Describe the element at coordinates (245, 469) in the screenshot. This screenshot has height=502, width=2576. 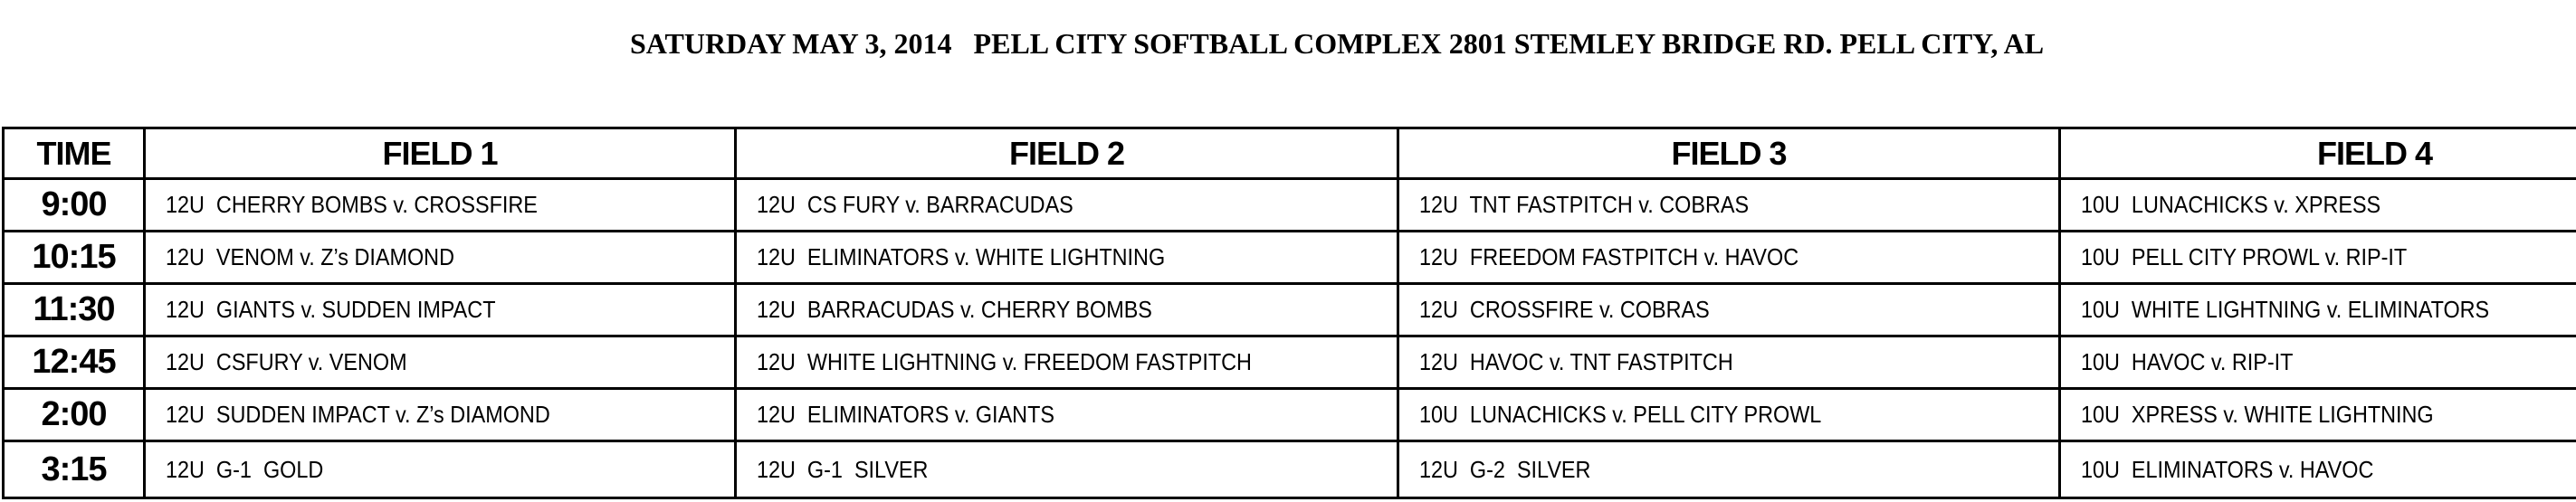
I see `game-label: 12U G-1 GOLD` at that location.